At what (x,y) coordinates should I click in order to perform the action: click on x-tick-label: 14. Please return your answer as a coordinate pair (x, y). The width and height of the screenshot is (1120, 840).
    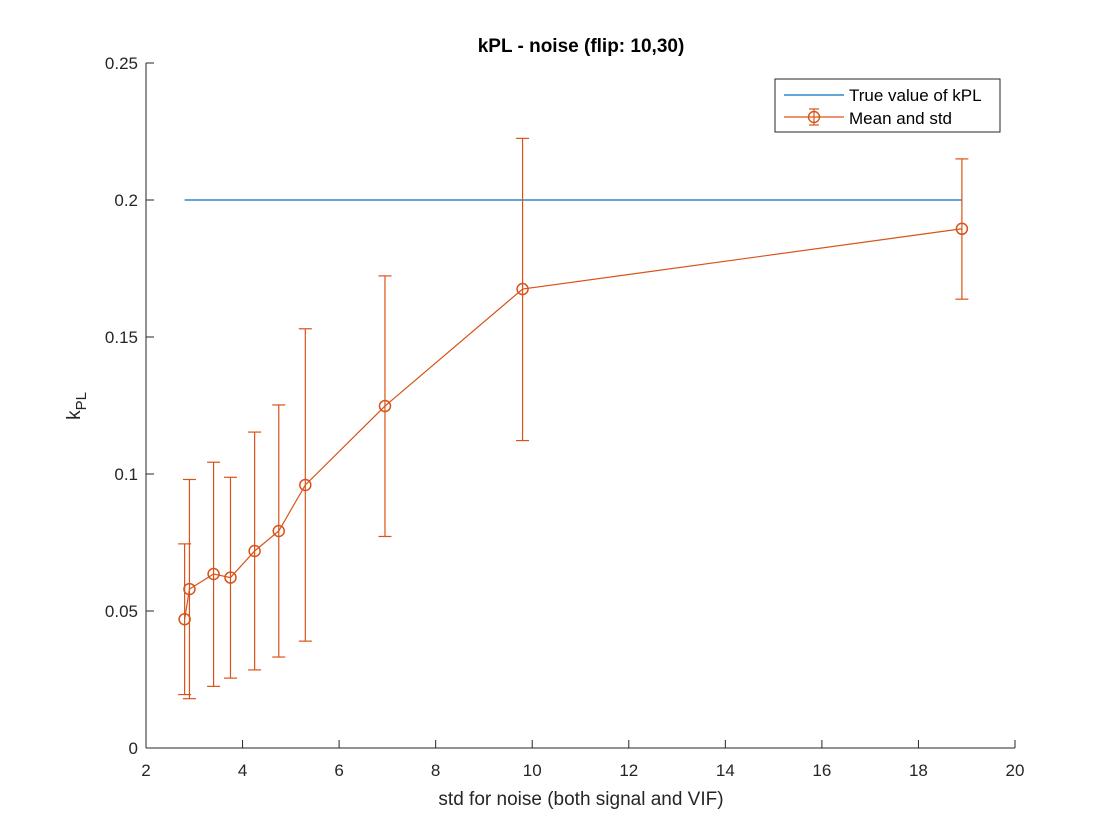
    Looking at the image, I should click on (725, 770).